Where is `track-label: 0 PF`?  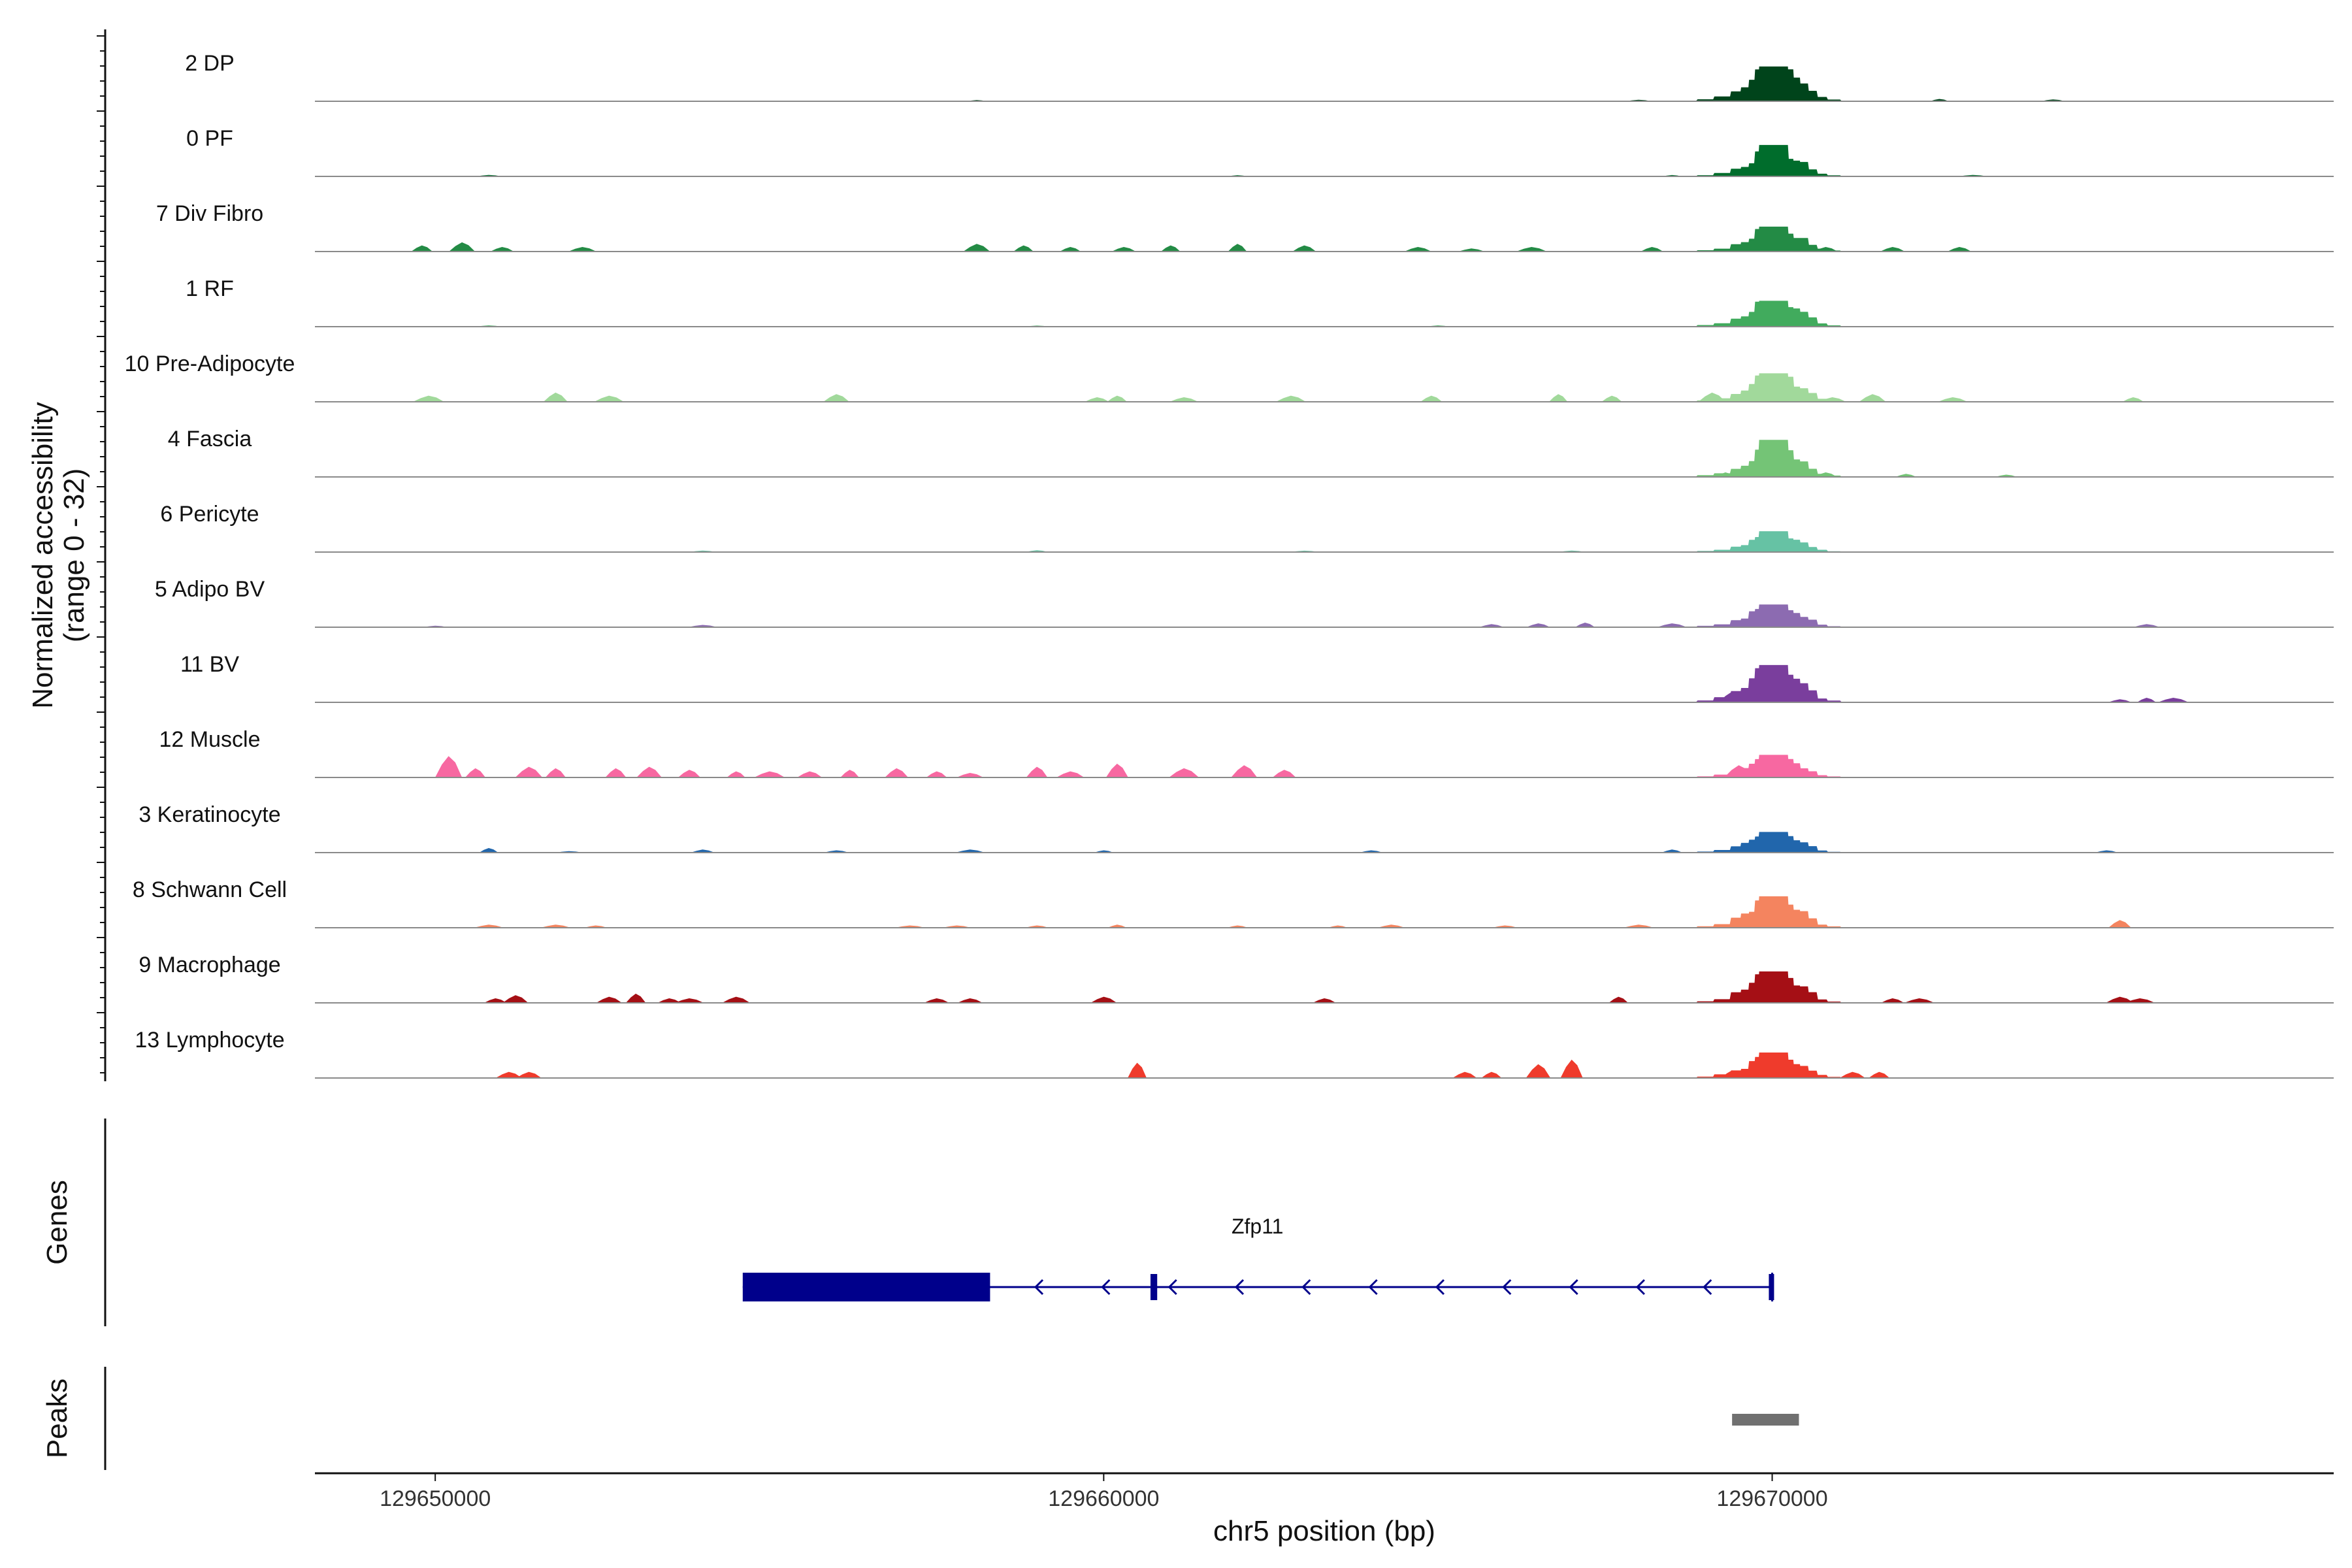
track-label: 0 PF is located at coordinates (209, 138).